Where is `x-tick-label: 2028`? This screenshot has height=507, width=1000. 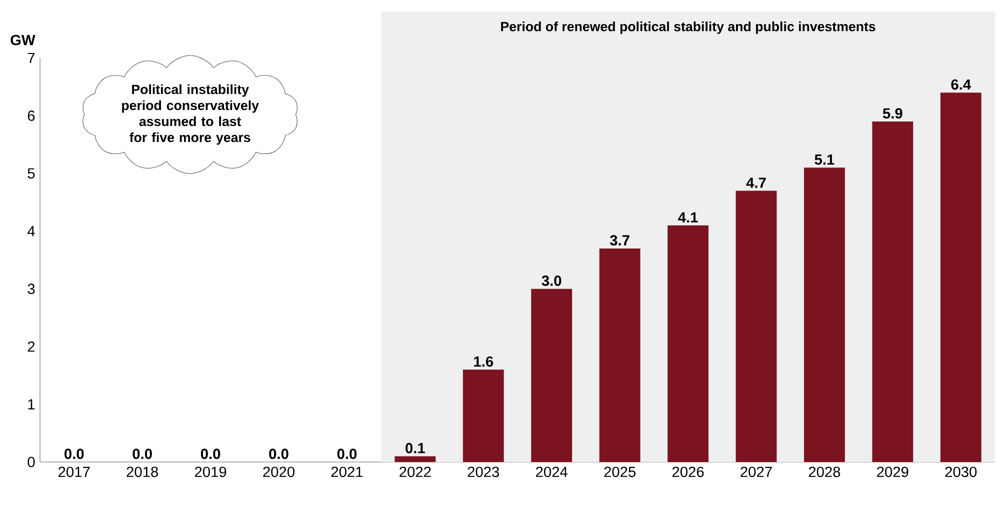
x-tick-label: 2028 is located at coordinates (824, 472).